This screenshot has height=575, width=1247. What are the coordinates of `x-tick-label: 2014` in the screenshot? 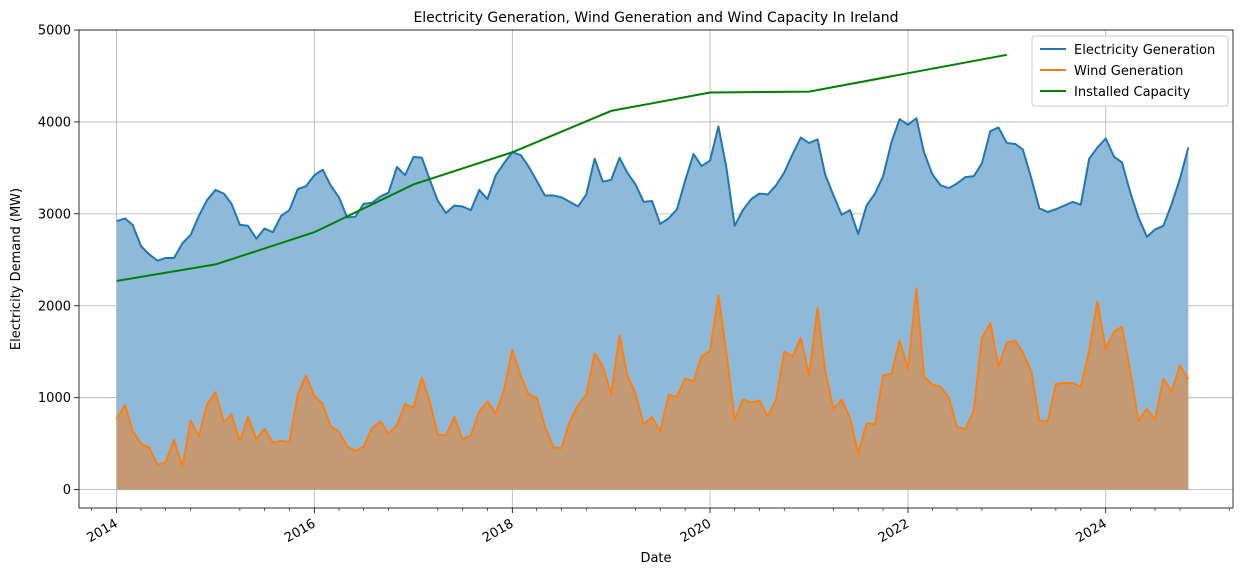 It's located at (102, 531).